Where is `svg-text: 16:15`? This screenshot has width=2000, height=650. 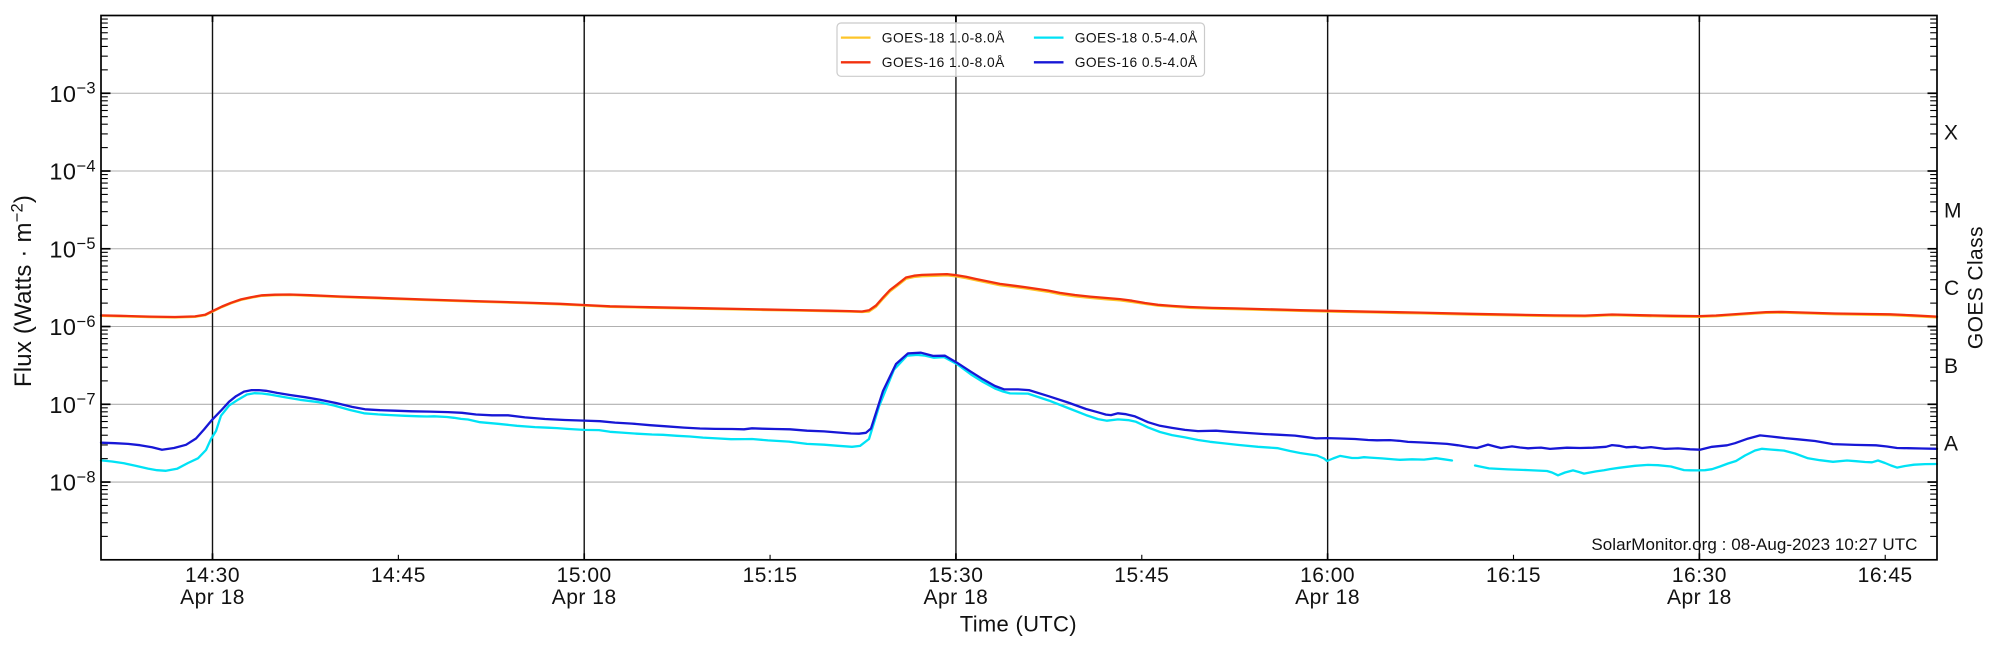
svg-text: 16:15 is located at coordinates (1513, 575).